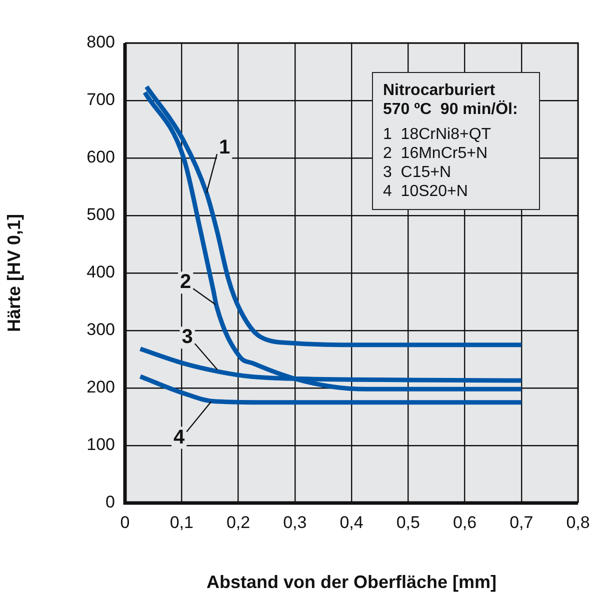  I want to click on y-tick-label: 600, so click(100, 157).